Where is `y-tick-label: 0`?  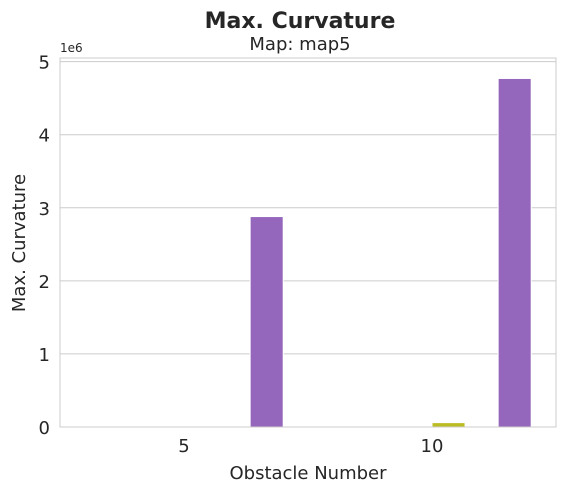 y-tick-label: 0 is located at coordinates (44, 428).